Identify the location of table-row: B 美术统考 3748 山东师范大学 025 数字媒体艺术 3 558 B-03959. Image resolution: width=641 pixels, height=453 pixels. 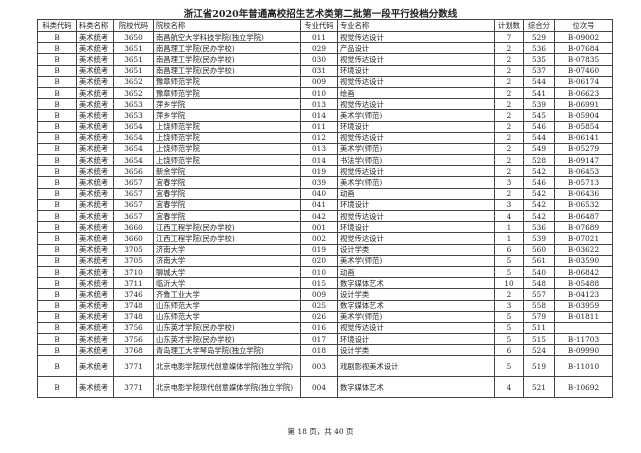
(325, 305).